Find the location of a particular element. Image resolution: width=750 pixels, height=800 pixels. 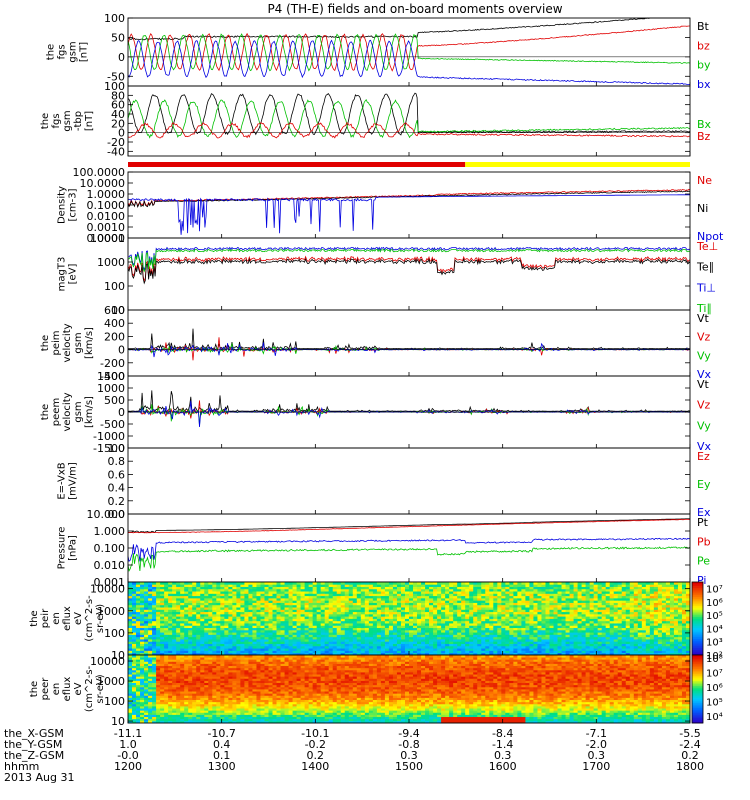

y-axis-title: magT3[eV] is located at coordinates (68, 274).